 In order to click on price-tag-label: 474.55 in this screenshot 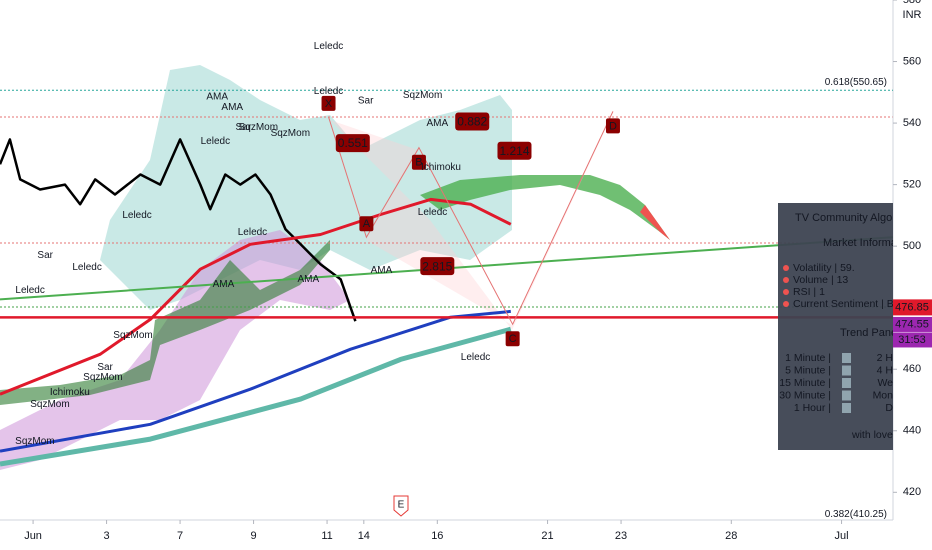, I will do `click(912, 324)`.